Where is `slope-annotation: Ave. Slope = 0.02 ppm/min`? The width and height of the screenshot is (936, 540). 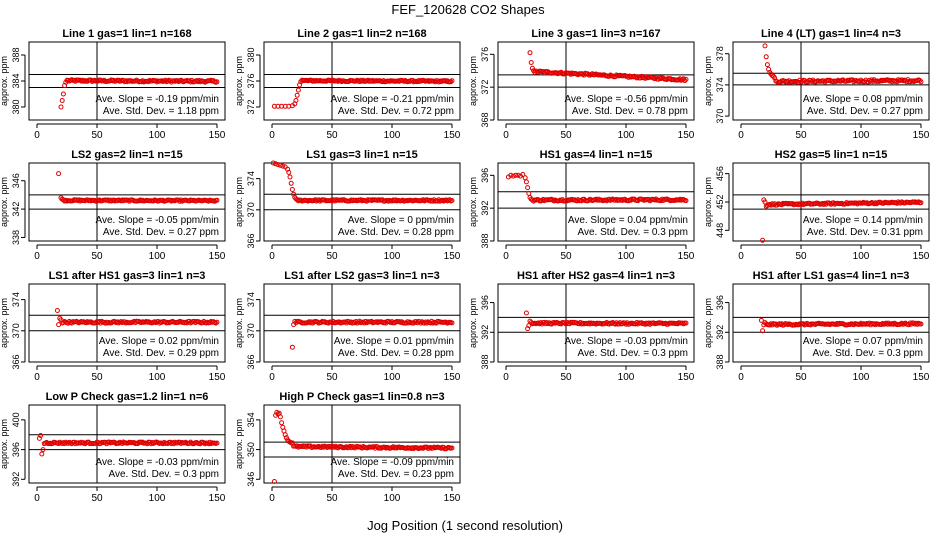 slope-annotation: Ave. Slope = 0.02 ppm/min is located at coordinates (159, 341).